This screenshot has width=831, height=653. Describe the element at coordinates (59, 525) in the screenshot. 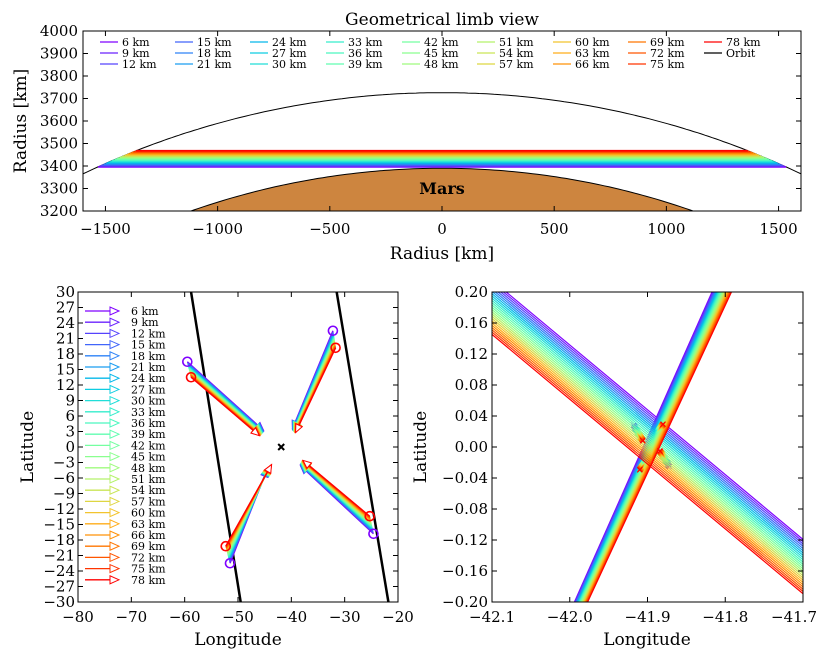

I see `bl-y-tick-label: −15` at that location.